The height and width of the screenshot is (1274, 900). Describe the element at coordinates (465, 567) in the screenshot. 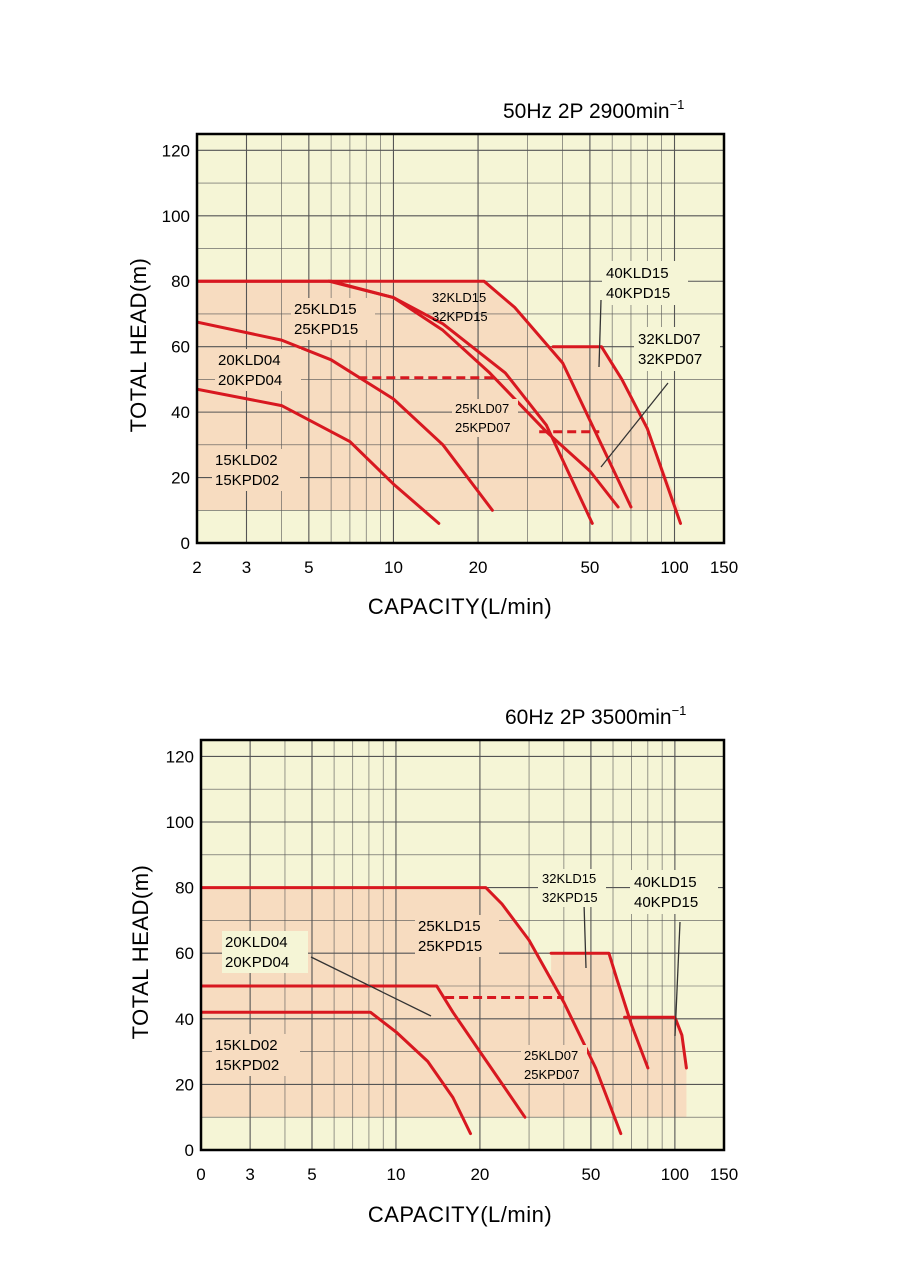

I see `x-tick-labels: 2 3 5 10 20 50 100 150` at that location.